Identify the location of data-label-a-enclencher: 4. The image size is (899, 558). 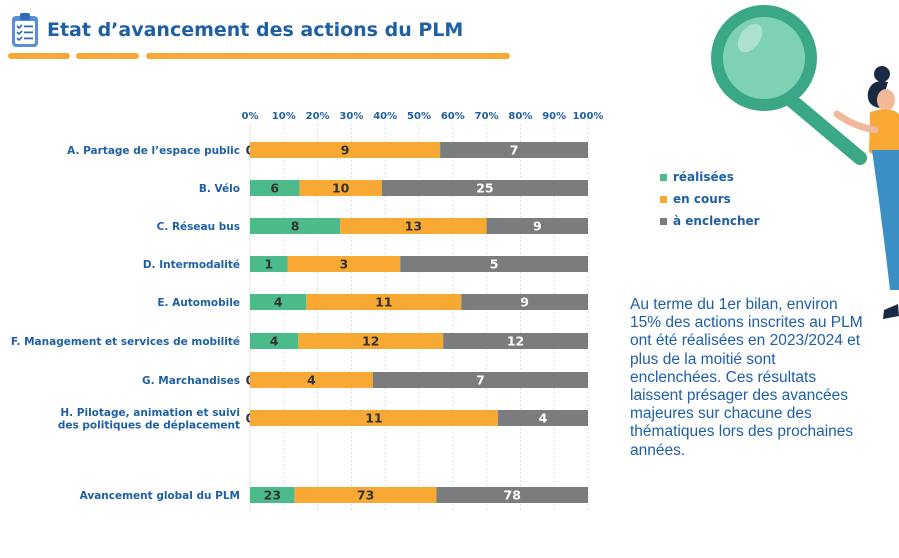
(543, 418).